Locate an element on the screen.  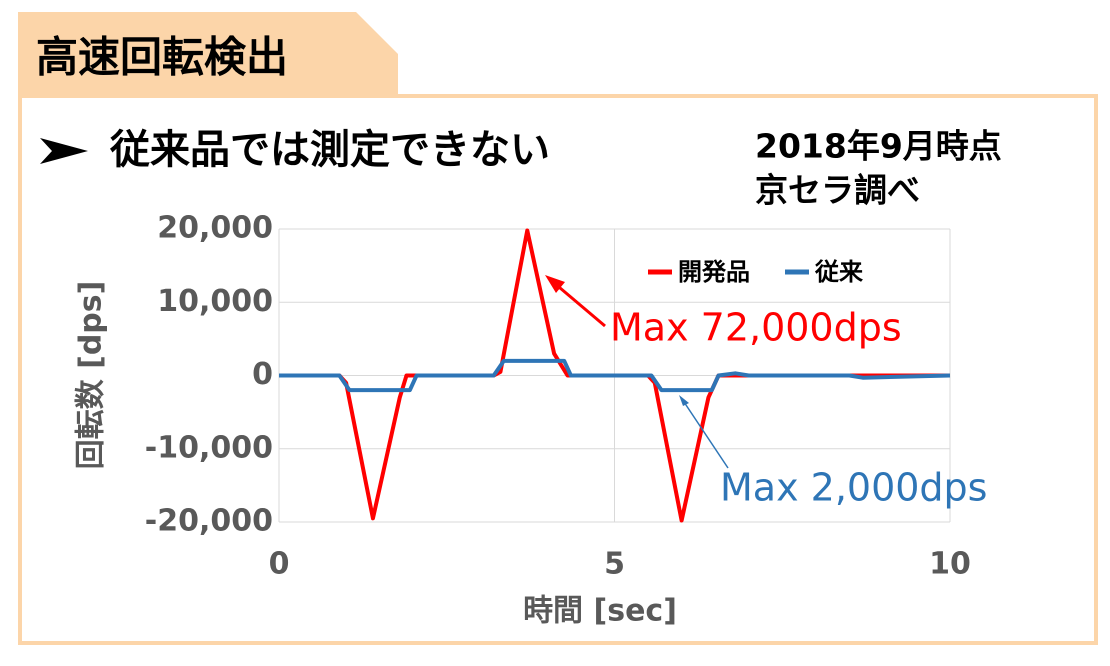
y-tick-label: -20,000 is located at coordinates (209, 521).